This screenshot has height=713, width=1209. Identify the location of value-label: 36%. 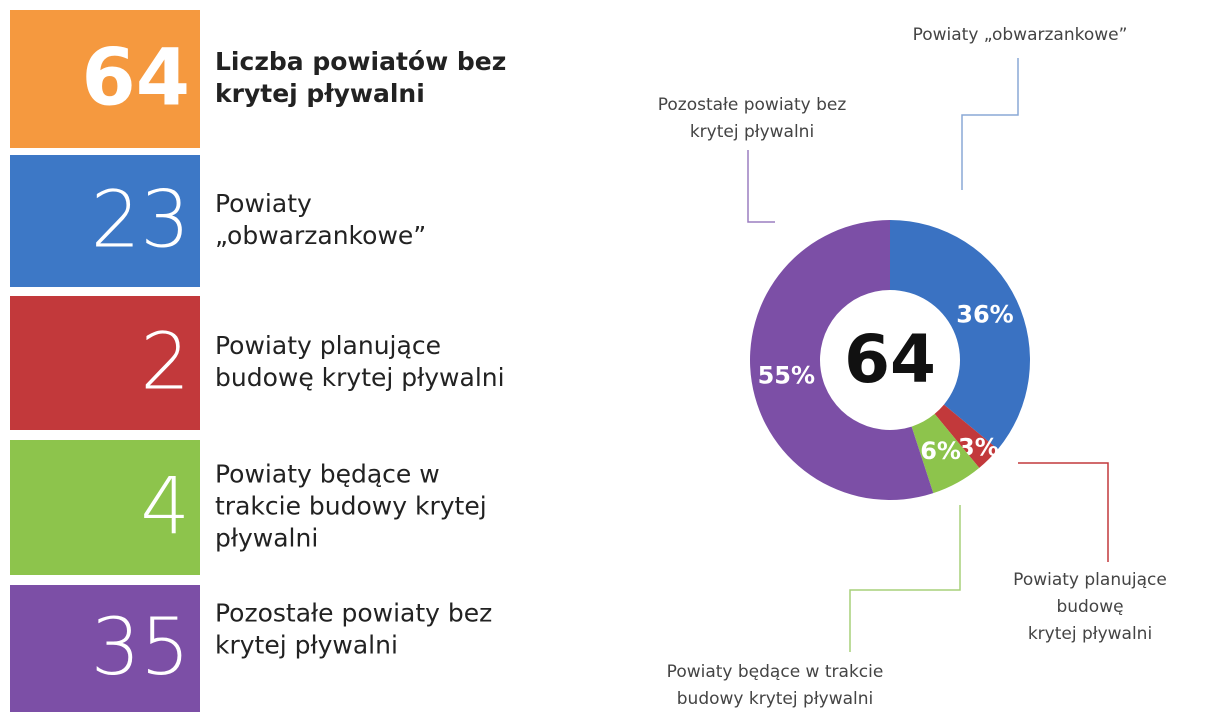
(984, 314).